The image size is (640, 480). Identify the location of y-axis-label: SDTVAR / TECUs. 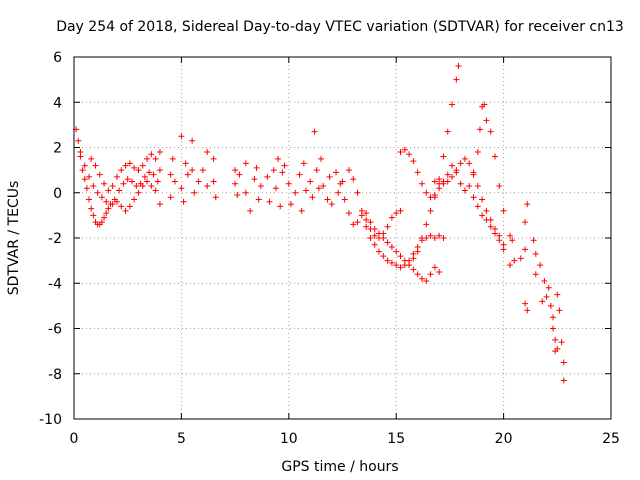
(14, 238).